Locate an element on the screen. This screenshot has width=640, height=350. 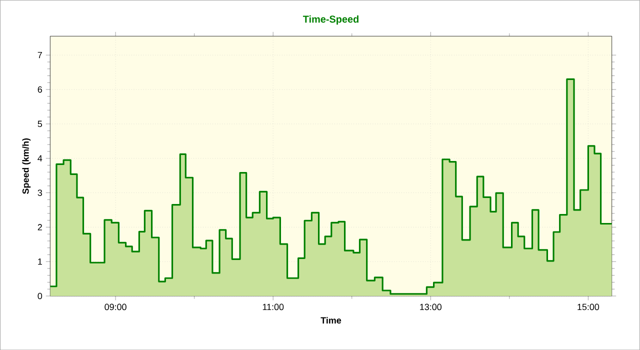
y-tick-label: 3 is located at coordinates (40, 193).